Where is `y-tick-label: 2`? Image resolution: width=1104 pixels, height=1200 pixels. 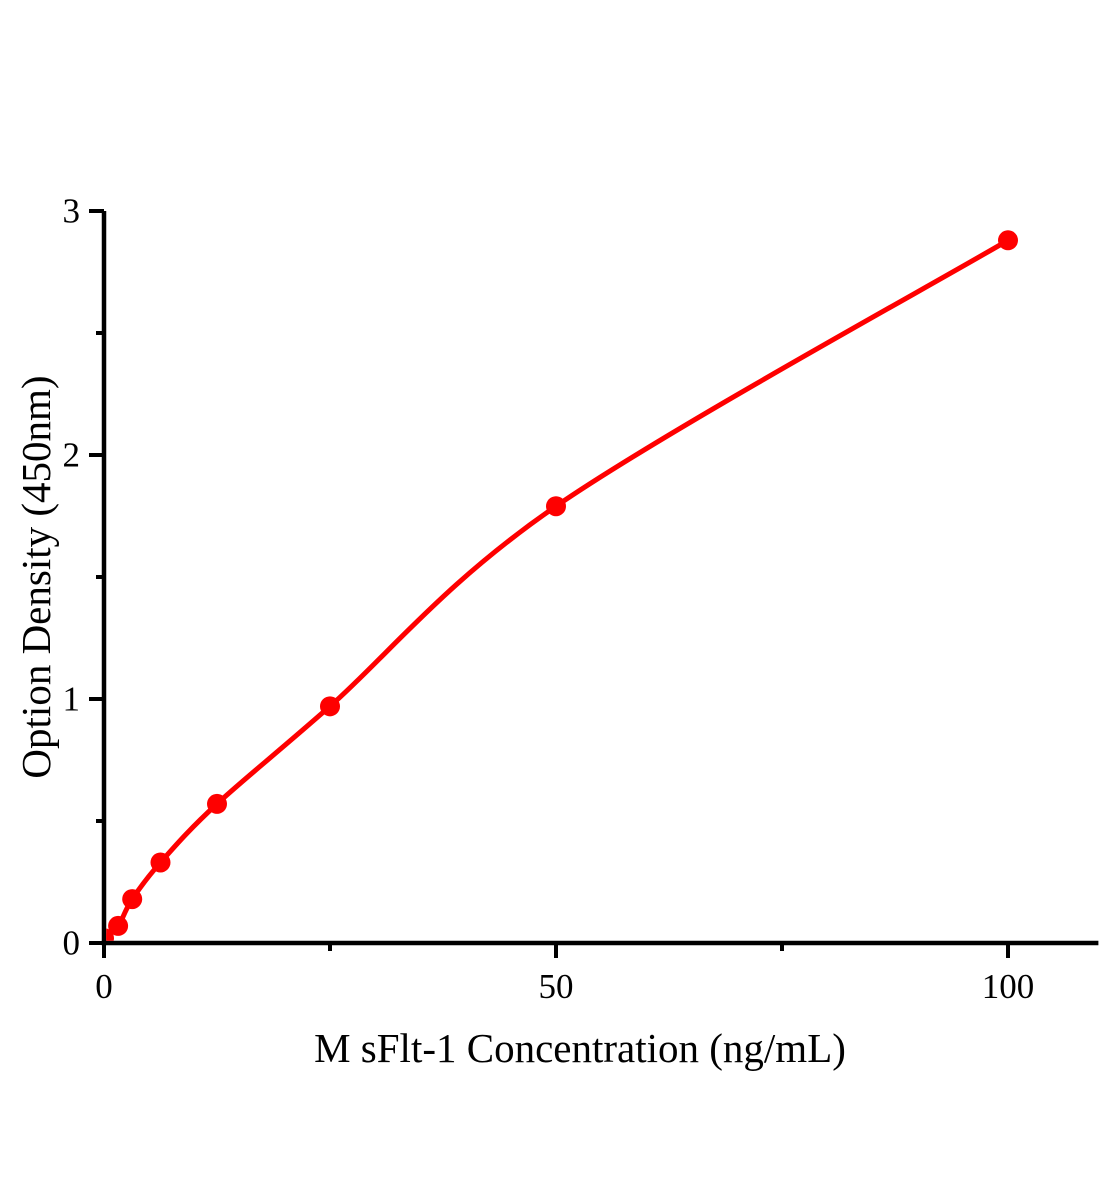 y-tick-label: 2 is located at coordinates (72, 455).